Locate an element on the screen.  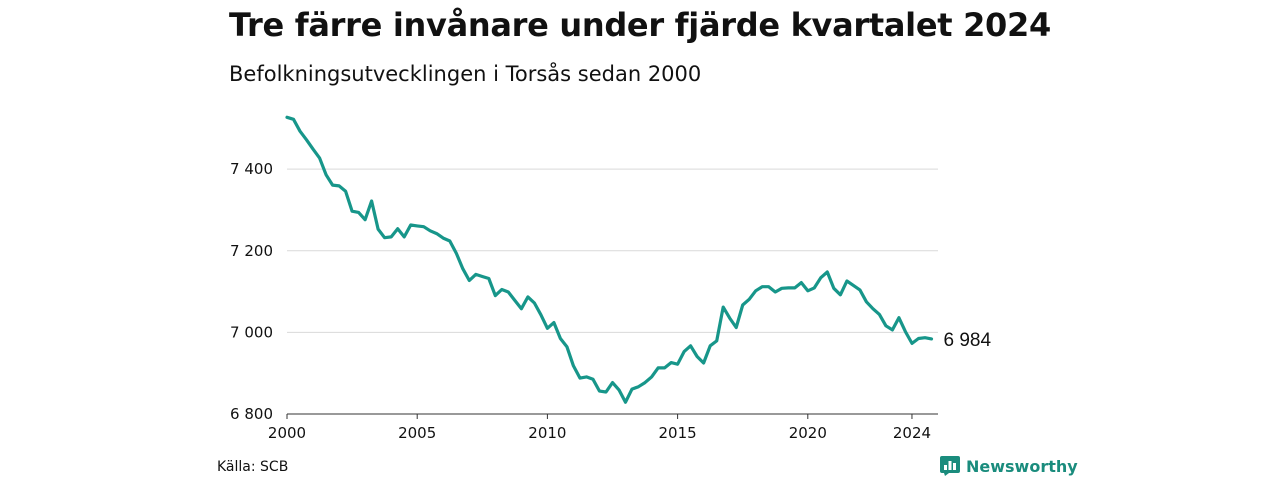
y-tick-label: 6 800 is located at coordinates (251, 414).